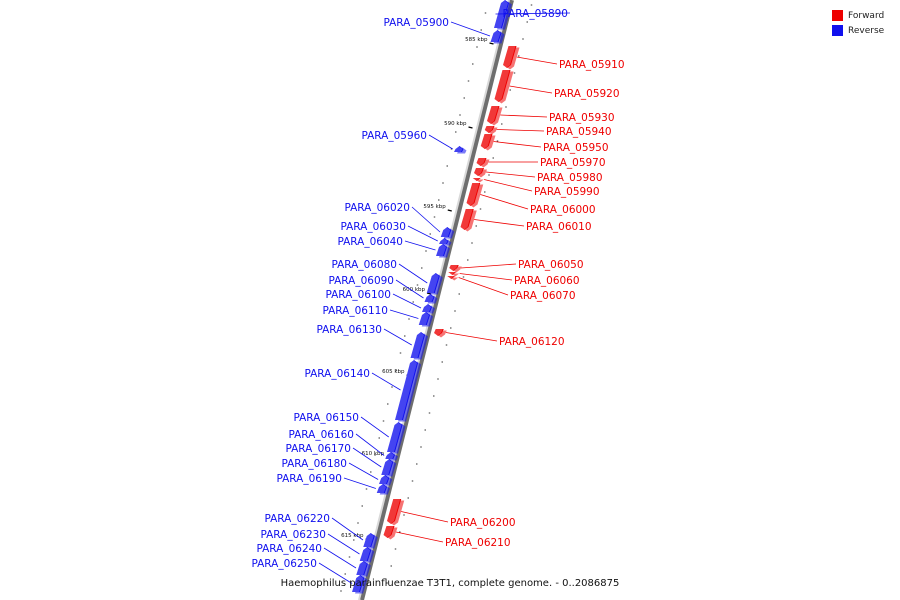 The height and width of the screenshot is (600, 900). What do you see at coordinates (538, 205) in the screenshot?
I see `gene-label-para_06000: PARA_06000` at bounding box center [538, 205].